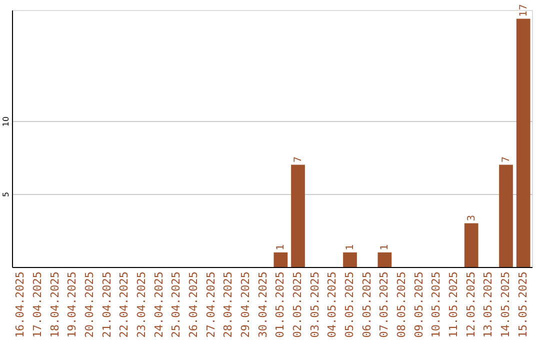 This screenshot has width=540, height=340. Describe the element at coordinates (297, 305) in the screenshot. I see `x-tick-label: 02.05.2025` at that location.